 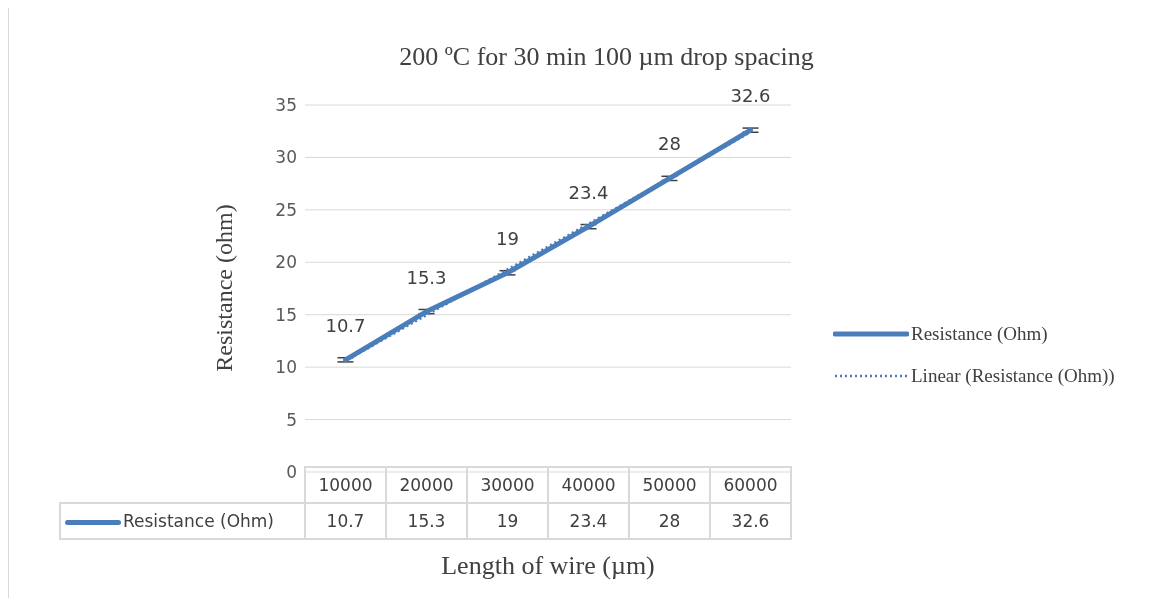 I want to click on y-tick-label: 0, so click(x=291, y=472).